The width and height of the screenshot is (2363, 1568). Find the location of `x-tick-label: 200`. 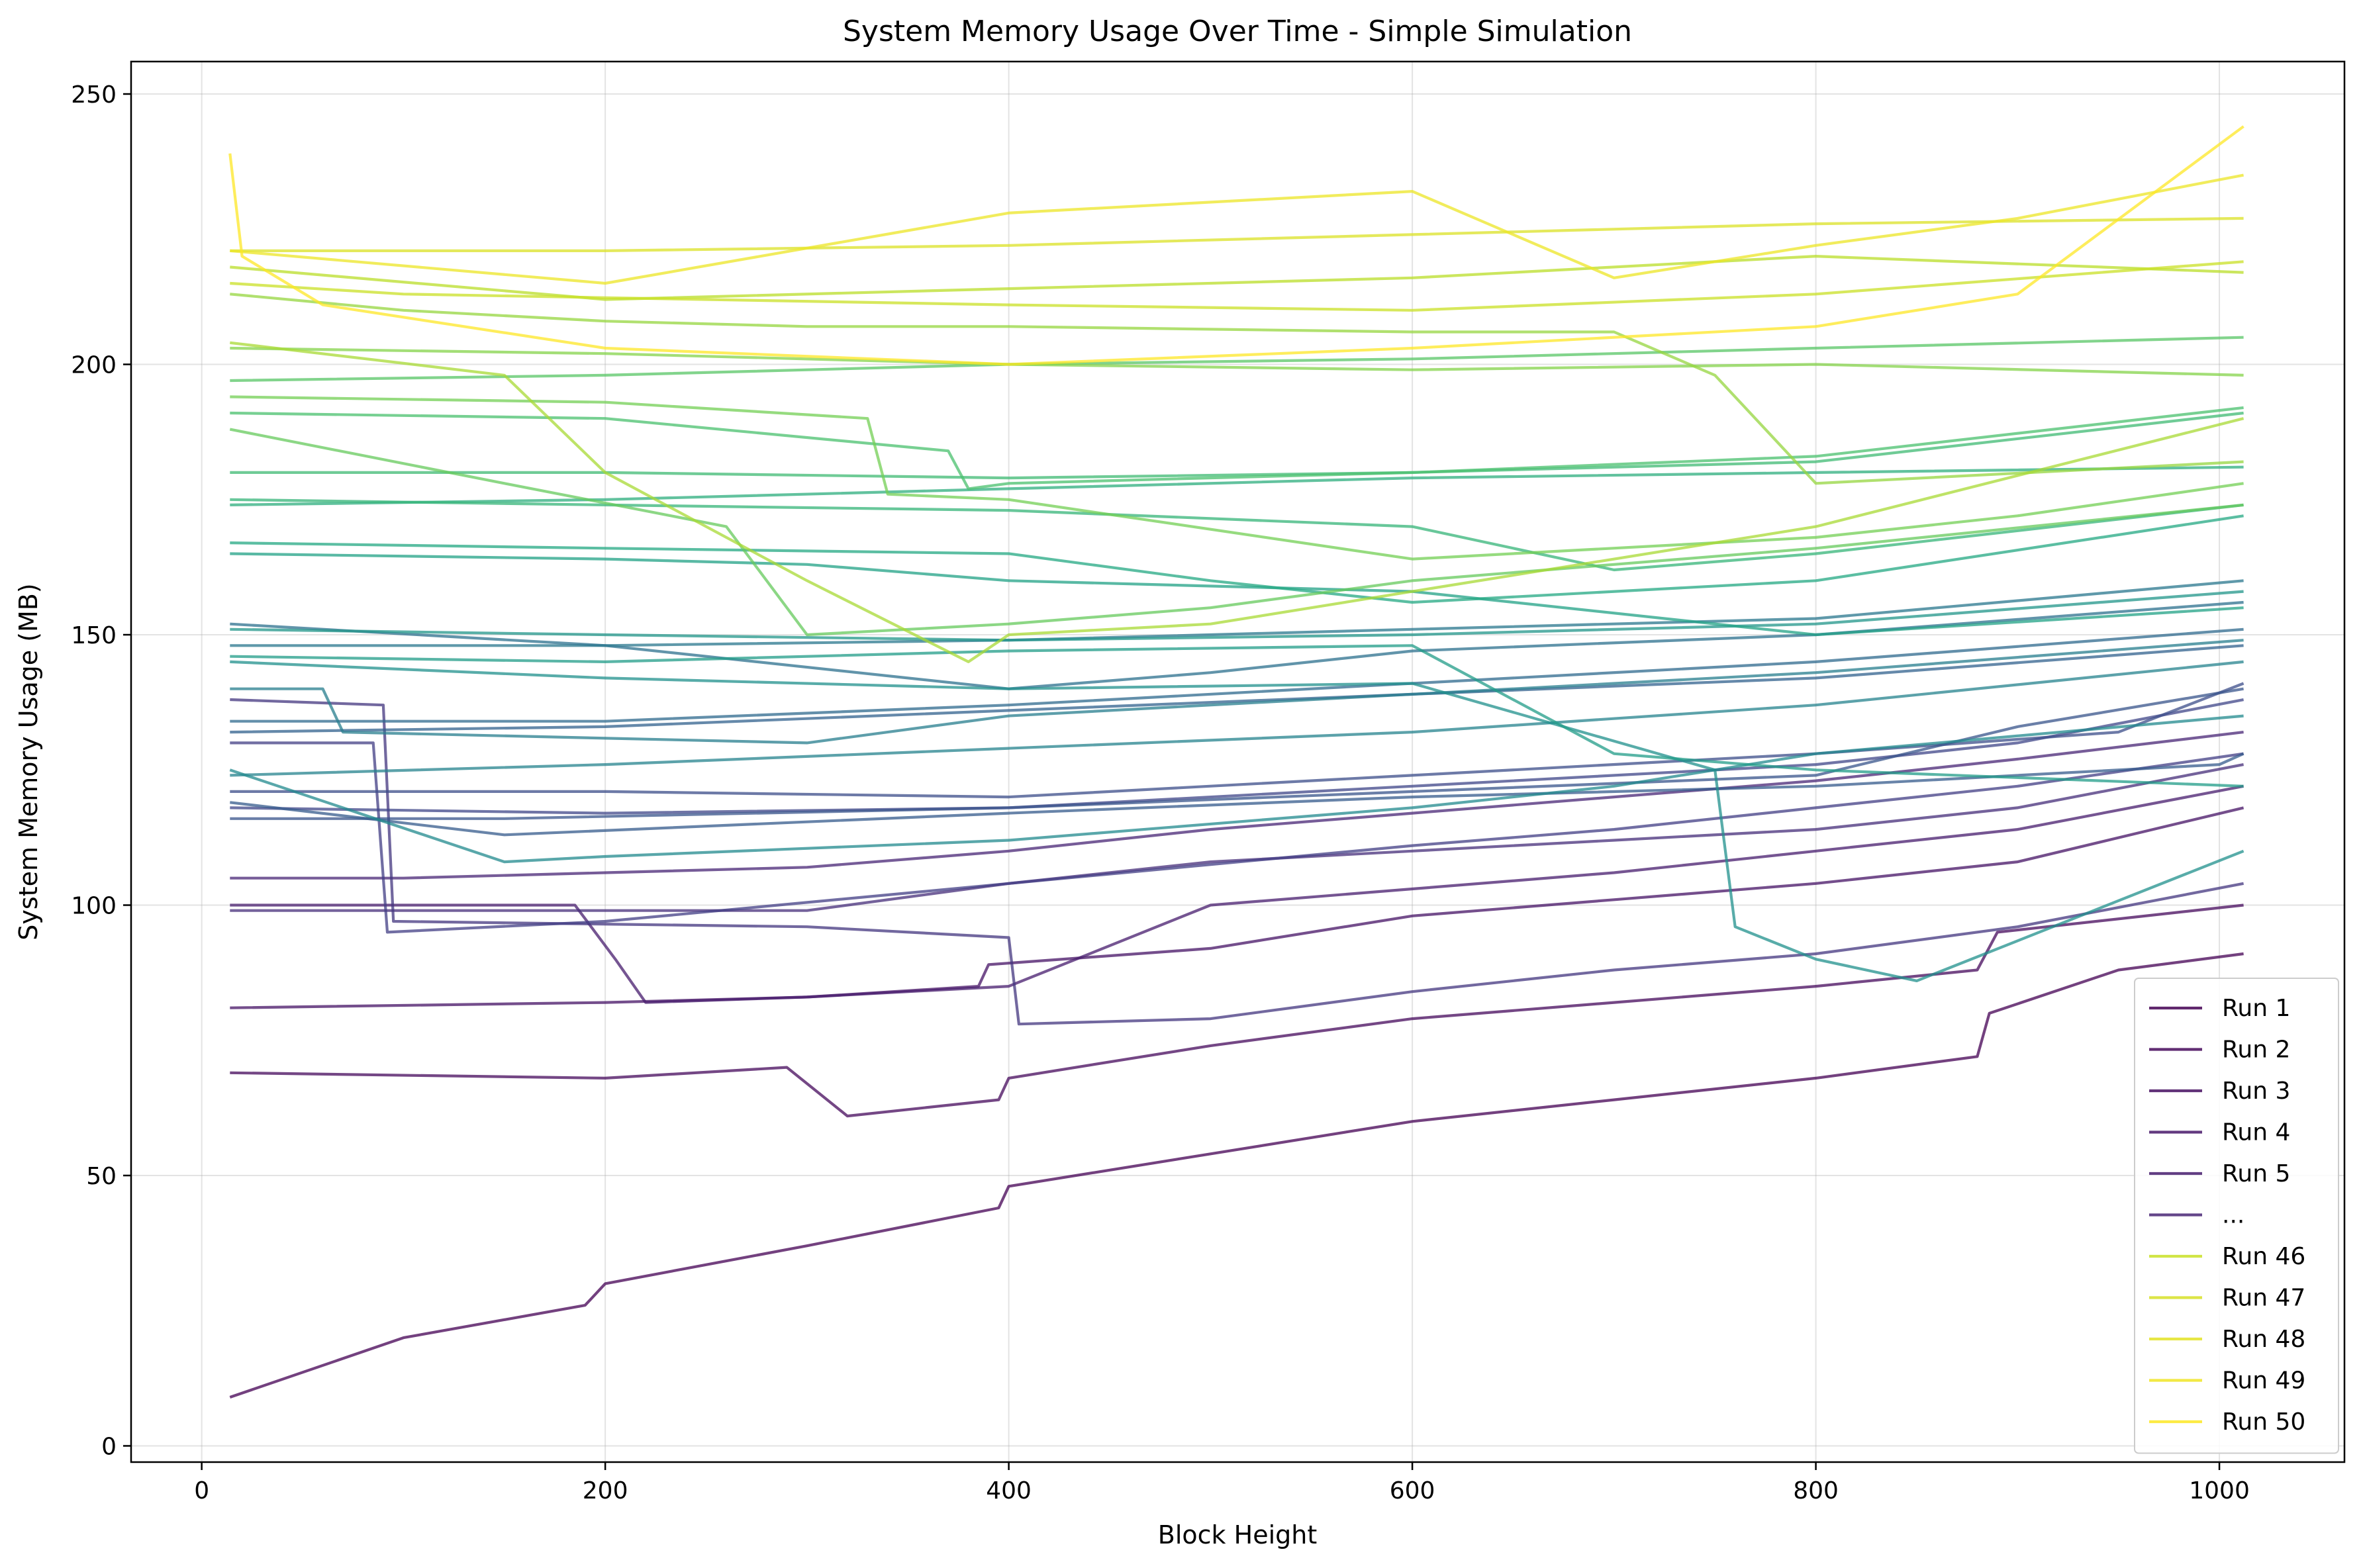

x-tick-label: 200 is located at coordinates (605, 1490).